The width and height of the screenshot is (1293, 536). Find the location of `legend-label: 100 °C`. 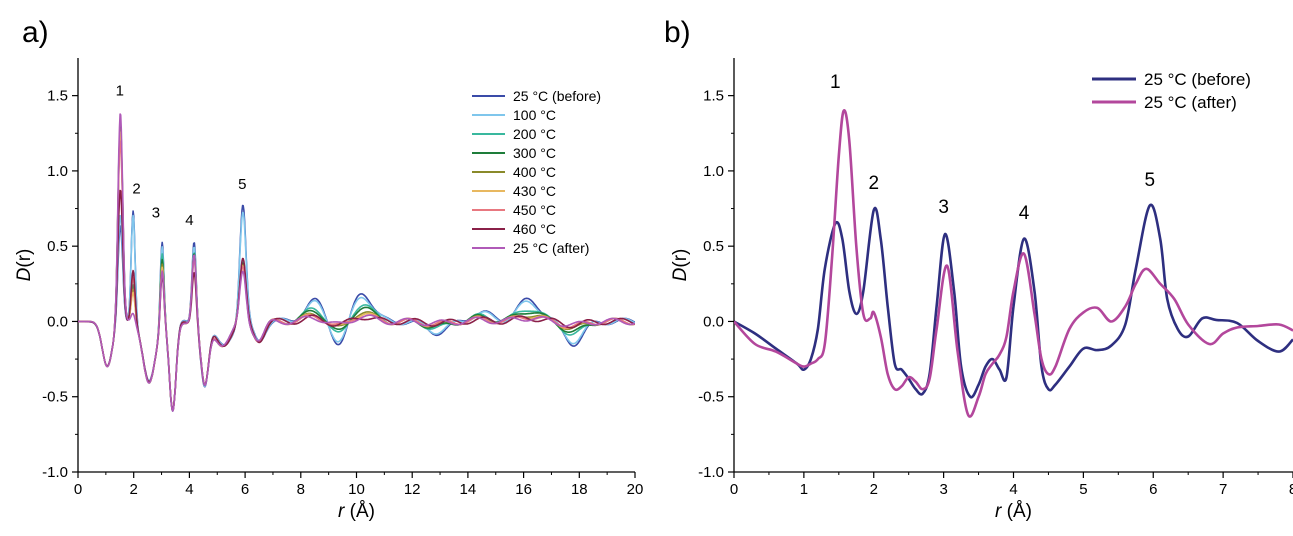

legend-label: 100 °C is located at coordinates (534, 115).